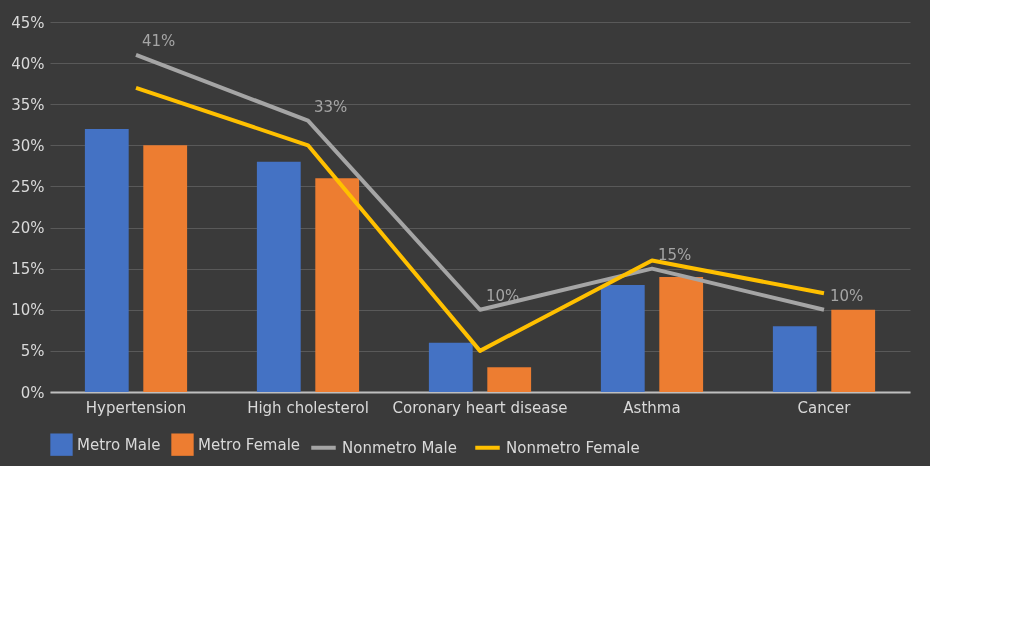 The height and width of the screenshot is (622, 1034). Describe the element at coordinates (32, 351) in the screenshot. I see `y-tick-label: 5%` at that location.